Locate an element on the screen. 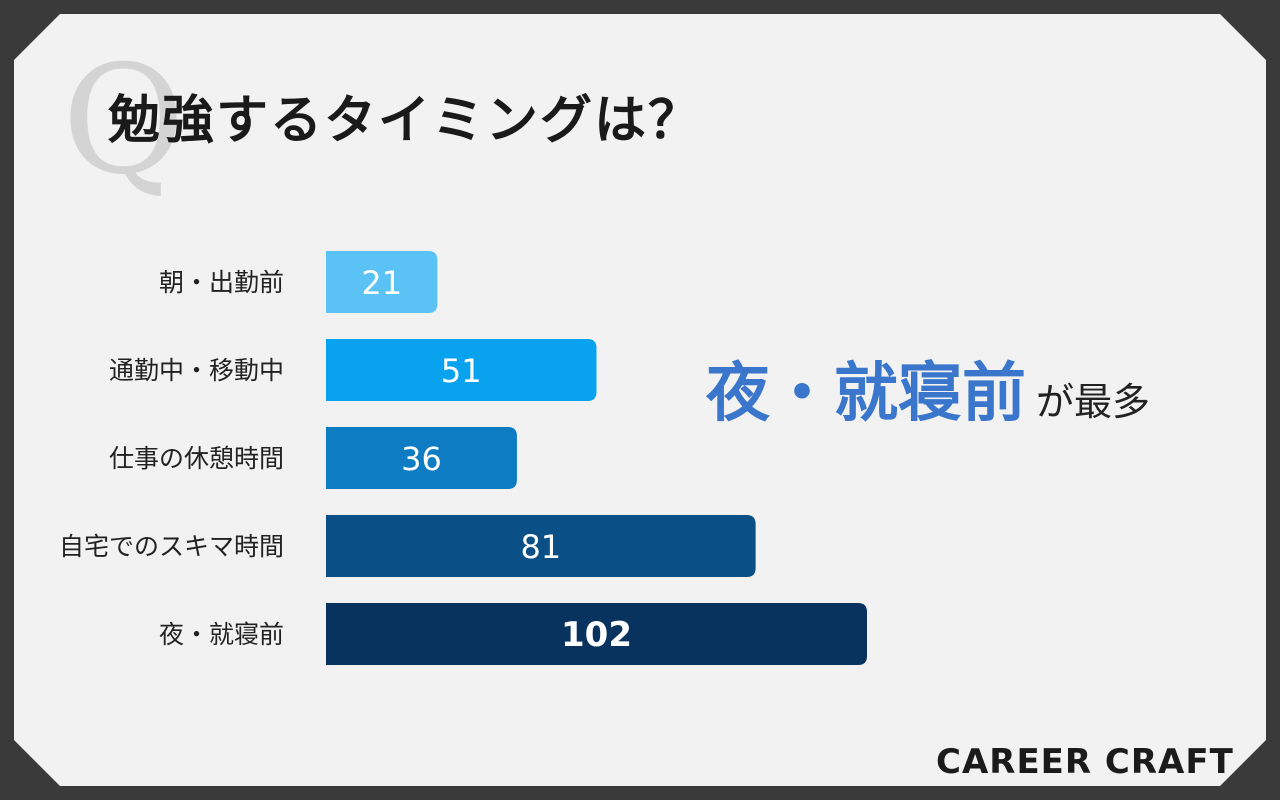 This screenshot has height=800, width=1280. highlight-callout: 夜・就寝前 が最多 is located at coordinates (928, 388).